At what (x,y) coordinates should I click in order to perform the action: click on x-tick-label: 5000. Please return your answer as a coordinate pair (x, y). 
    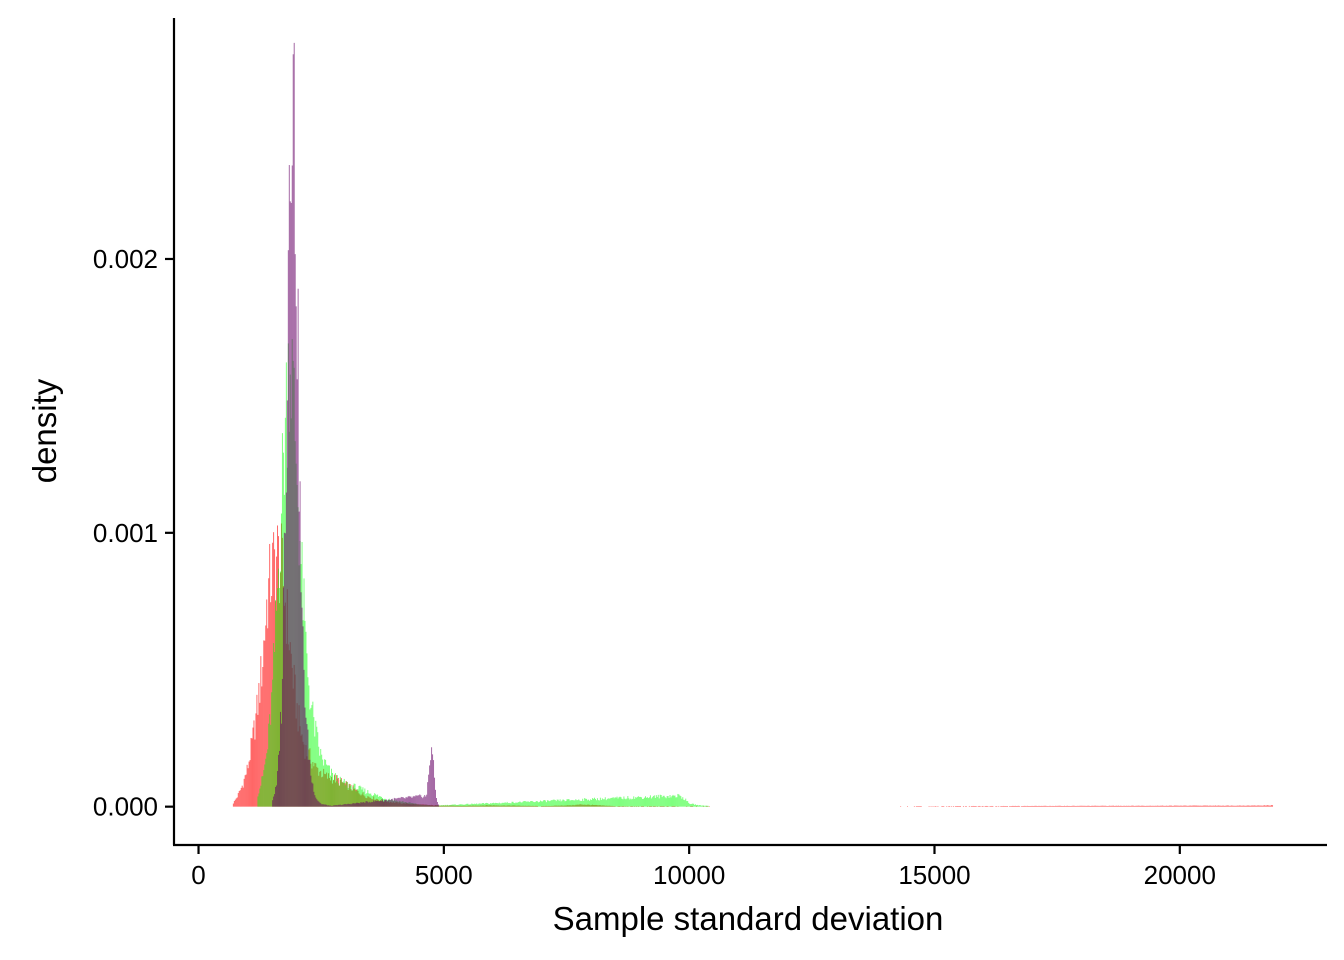
    Looking at the image, I should click on (444, 875).